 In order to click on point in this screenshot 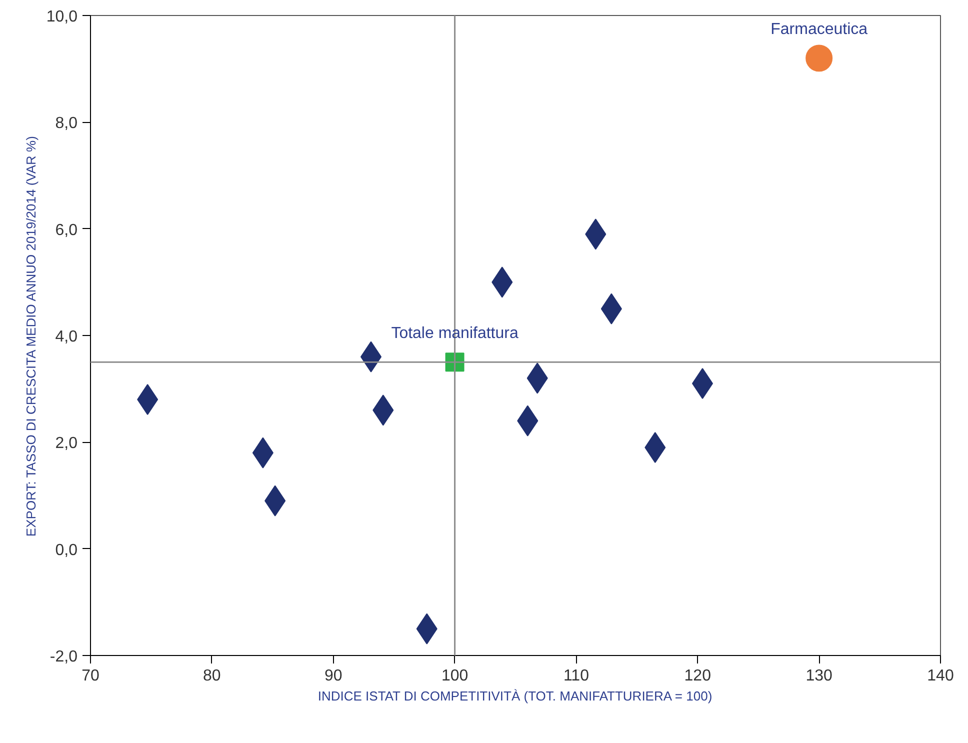, I will do `click(819, 58)`.